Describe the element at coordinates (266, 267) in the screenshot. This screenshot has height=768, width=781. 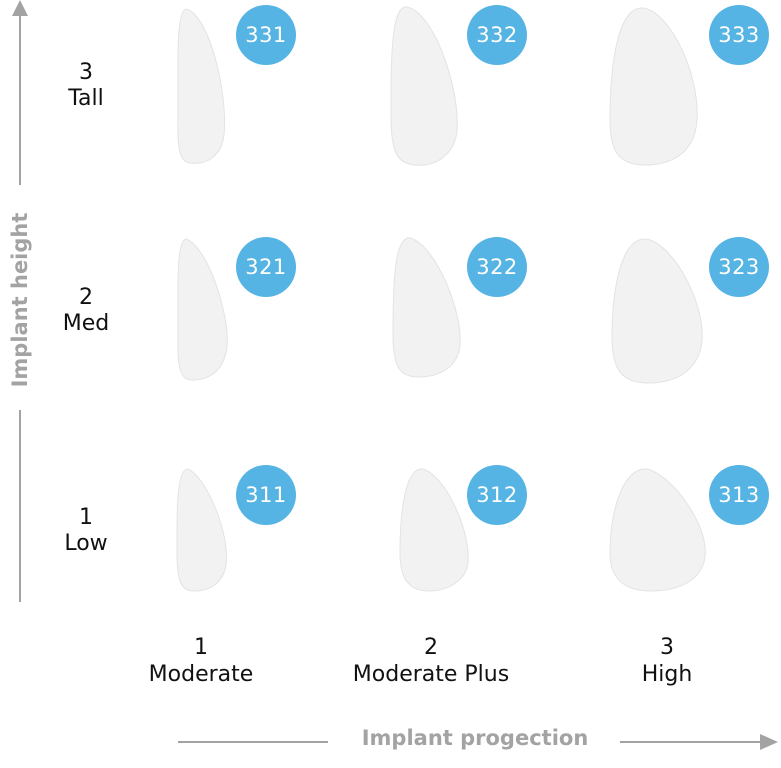
I see `badge-321: 321` at that location.